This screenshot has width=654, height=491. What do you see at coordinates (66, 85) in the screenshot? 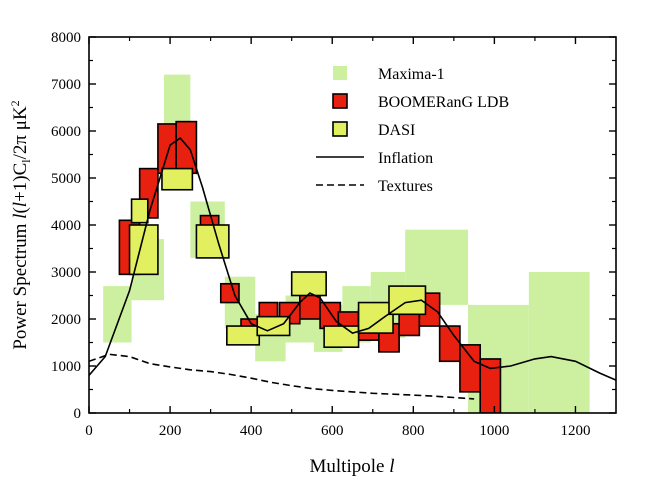
I see `y-tick-label-7000: 7000` at bounding box center [66, 85].